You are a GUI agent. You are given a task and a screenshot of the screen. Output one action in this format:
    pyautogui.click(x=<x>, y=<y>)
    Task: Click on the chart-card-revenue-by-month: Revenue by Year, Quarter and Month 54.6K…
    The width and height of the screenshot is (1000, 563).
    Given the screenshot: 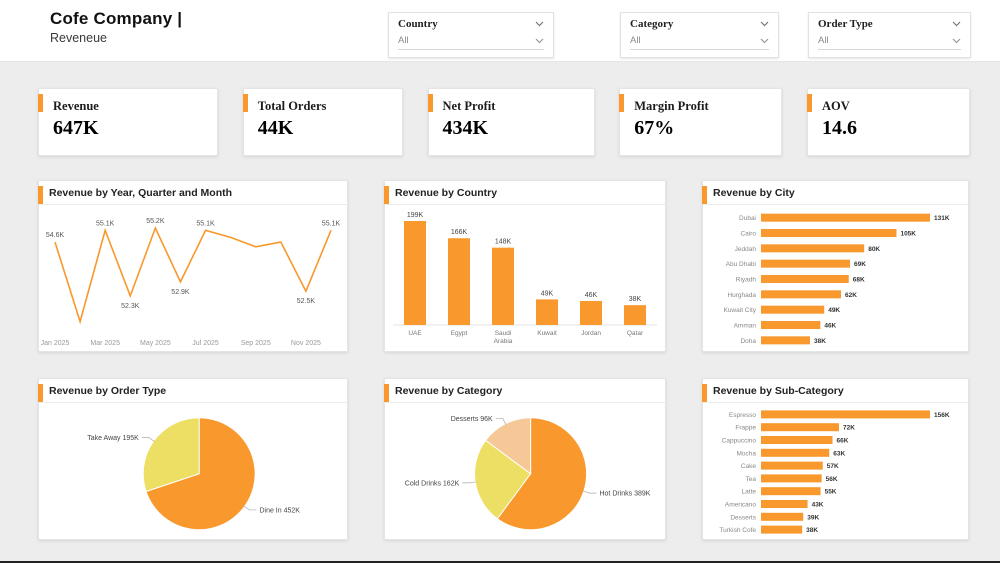 What is the action you would take?
    pyautogui.click(x=193, y=266)
    